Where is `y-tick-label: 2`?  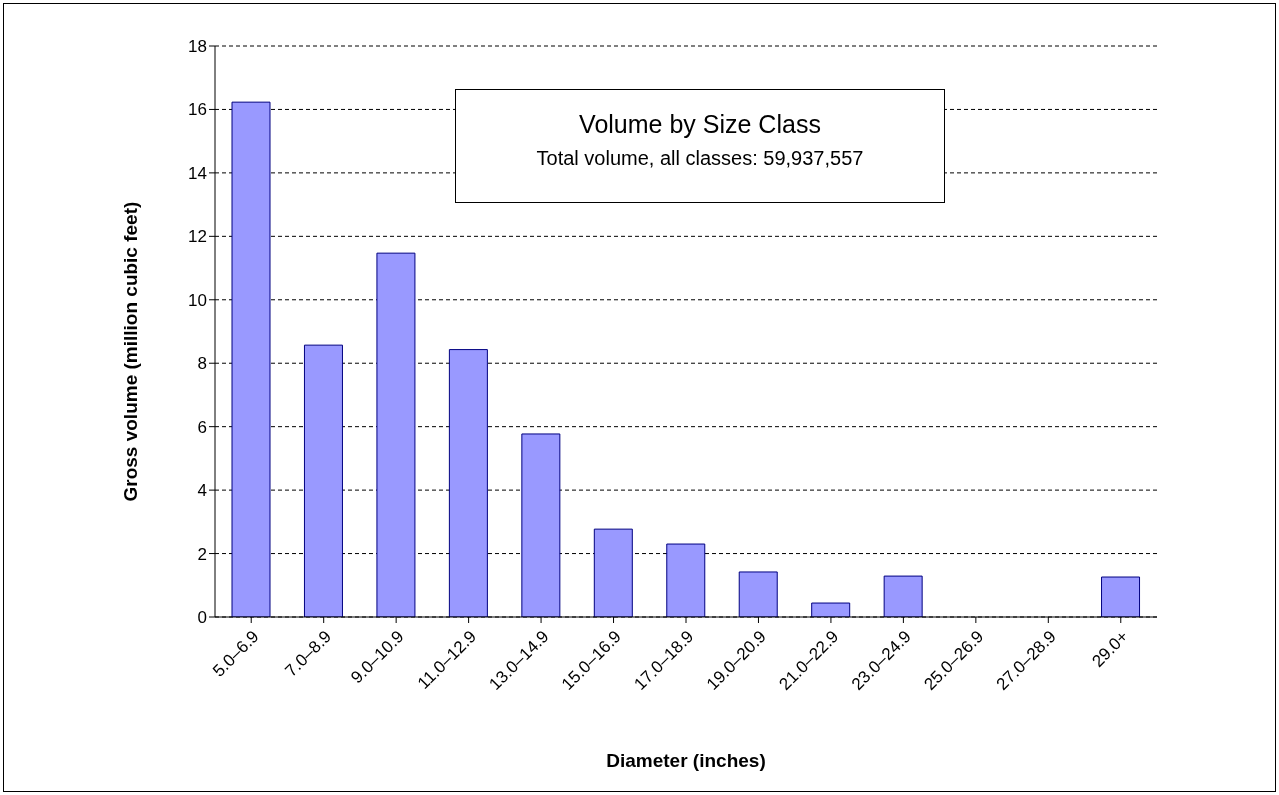 y-tick-label: 2 is located at coordinates (202, 554).